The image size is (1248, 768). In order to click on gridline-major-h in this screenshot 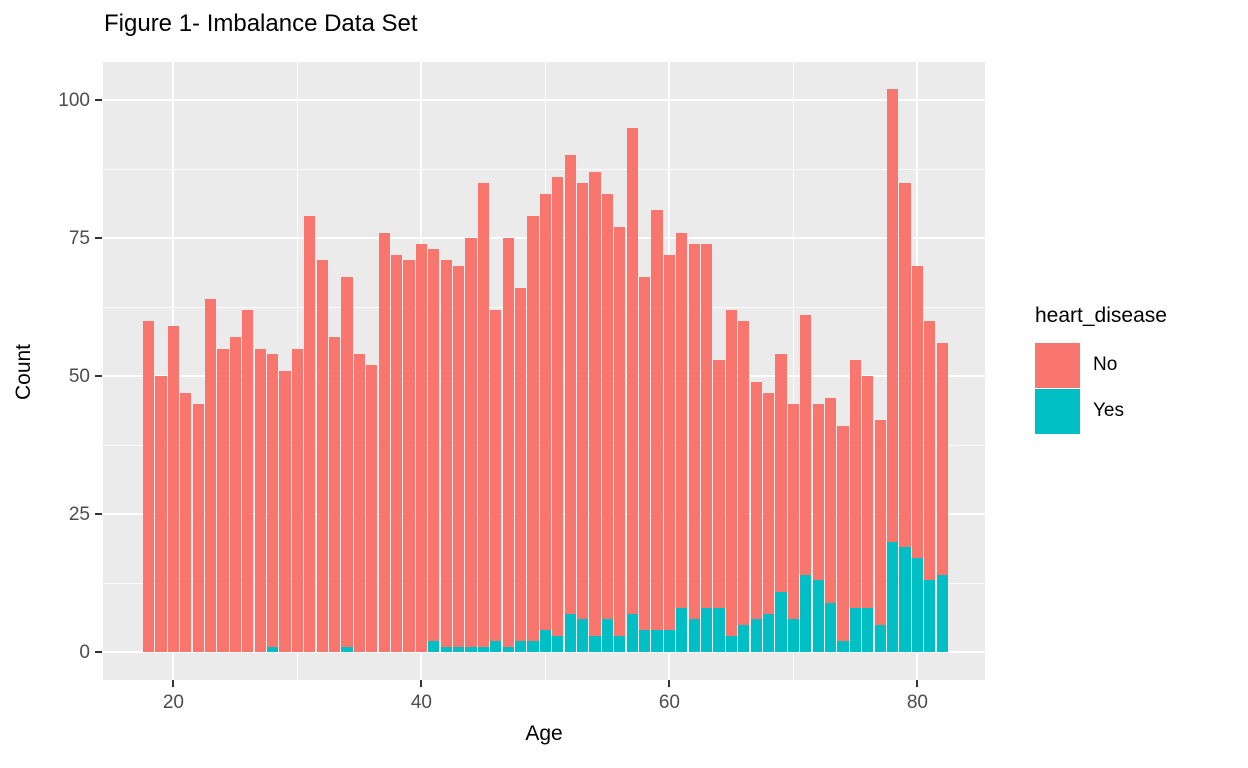, I will do `click(544, 100)`.